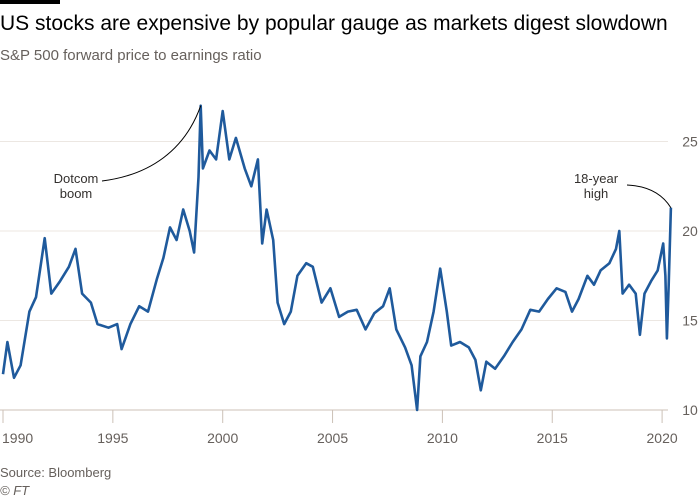  What do you see at coordinates (662, 438) in the screenshot?
I see `x-tick-label: 2020` at bounding box center [662, 438].